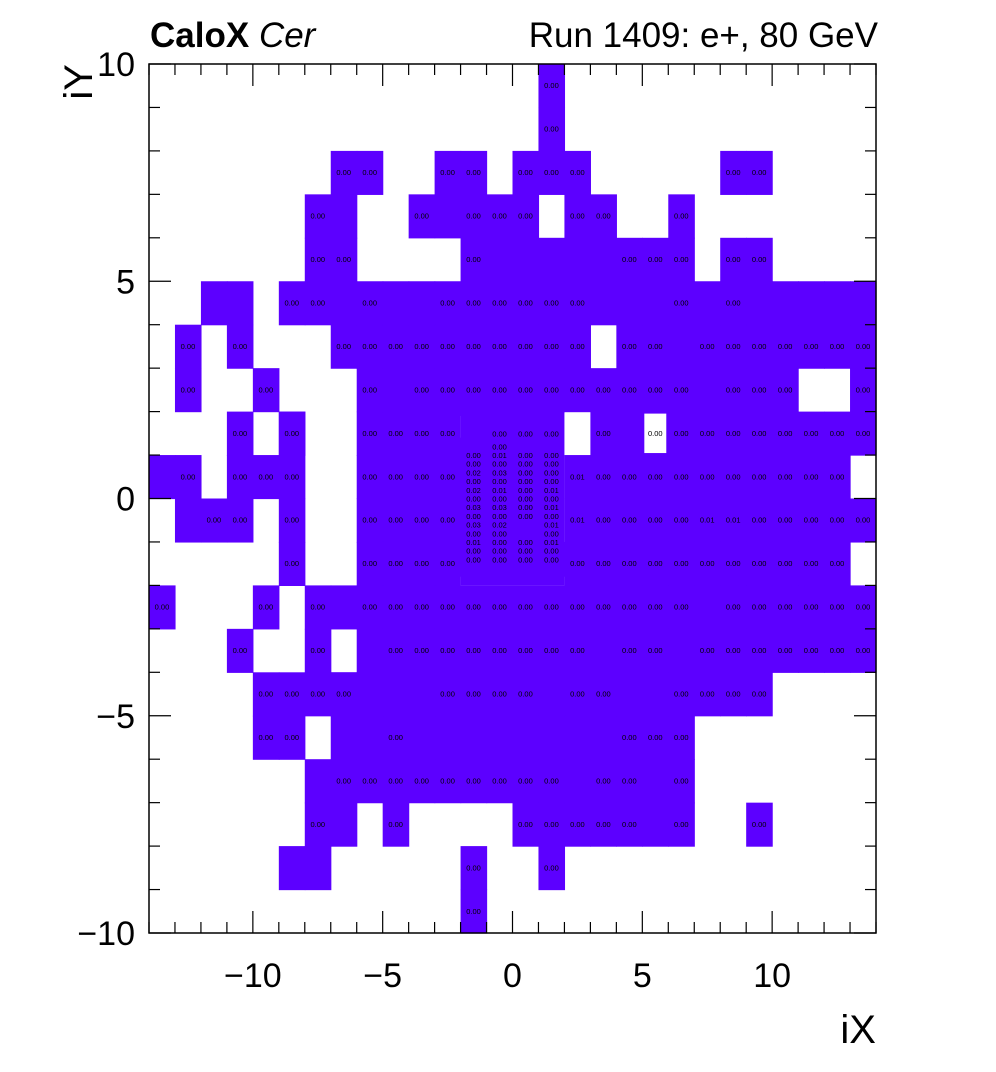 The width and height of the screenshot is (996, 1072). What do you see at coordinates (512, 498) in the screenshot?
I see `core-region` at bounding box center [512, 498].